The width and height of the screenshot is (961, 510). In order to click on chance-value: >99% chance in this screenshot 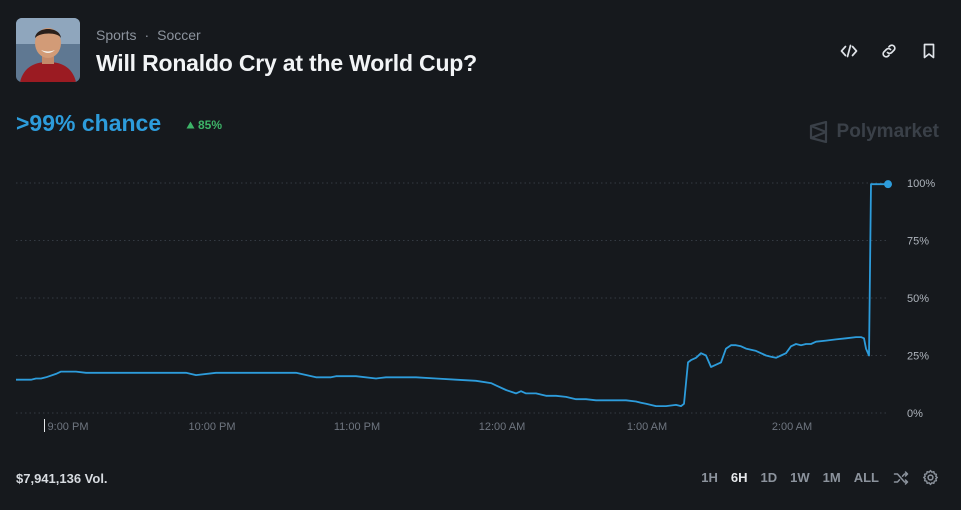, I will do `click(89, 123)`.